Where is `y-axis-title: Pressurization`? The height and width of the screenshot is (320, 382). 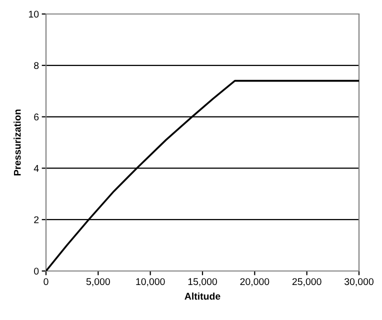
y-axis-title: Pressurization is located at coordinates (17, 143).